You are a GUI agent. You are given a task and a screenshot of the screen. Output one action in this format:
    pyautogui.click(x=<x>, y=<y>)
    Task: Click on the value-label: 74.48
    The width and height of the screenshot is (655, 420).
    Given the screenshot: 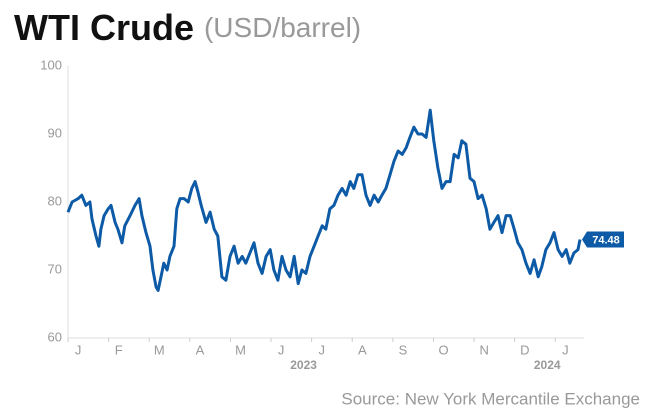 What is the action you would take?
    pyautogui.click(x=606, y=240)
    